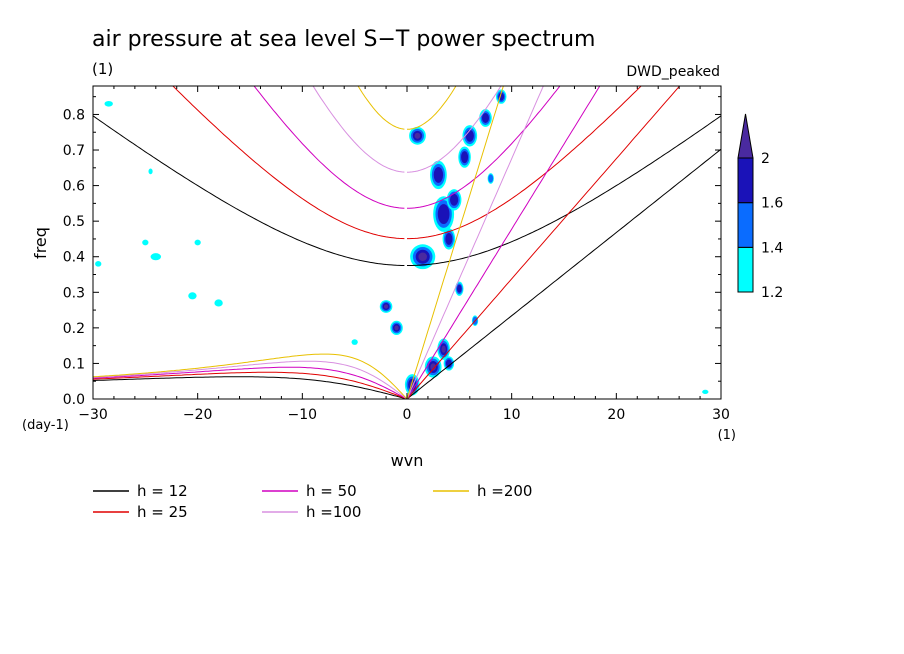 The image size is (904, 654). What do you see at coordinates (74, 222) in the screenshot?
I see `y-tick-label: 0.5` at bounding box center [74, 222].